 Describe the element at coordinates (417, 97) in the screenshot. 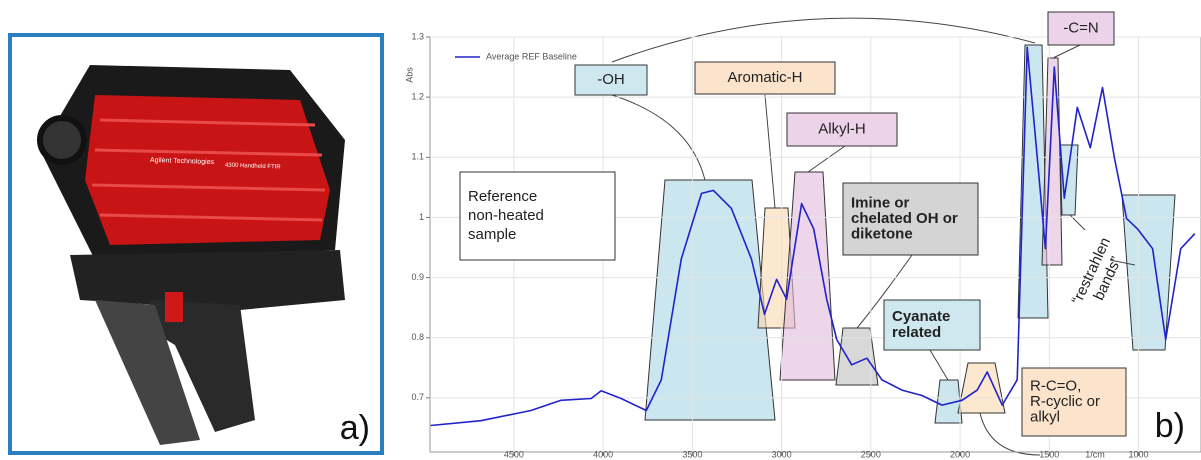

I see `y-tick-label: 1.2` at that location.